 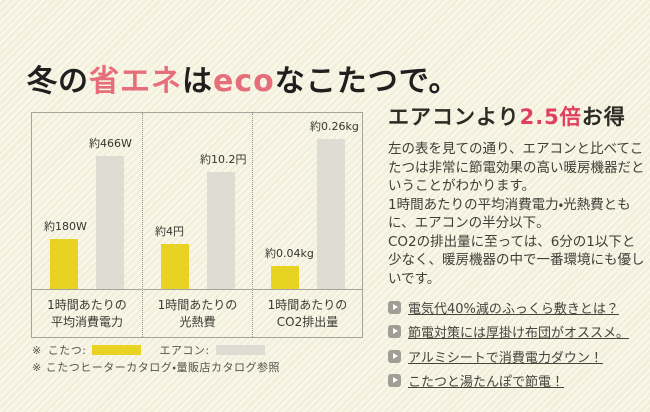 I want to click on chart-column: 約180W 約466W 1時間あたりの 平均消費電力, so click(x=87, y=225).